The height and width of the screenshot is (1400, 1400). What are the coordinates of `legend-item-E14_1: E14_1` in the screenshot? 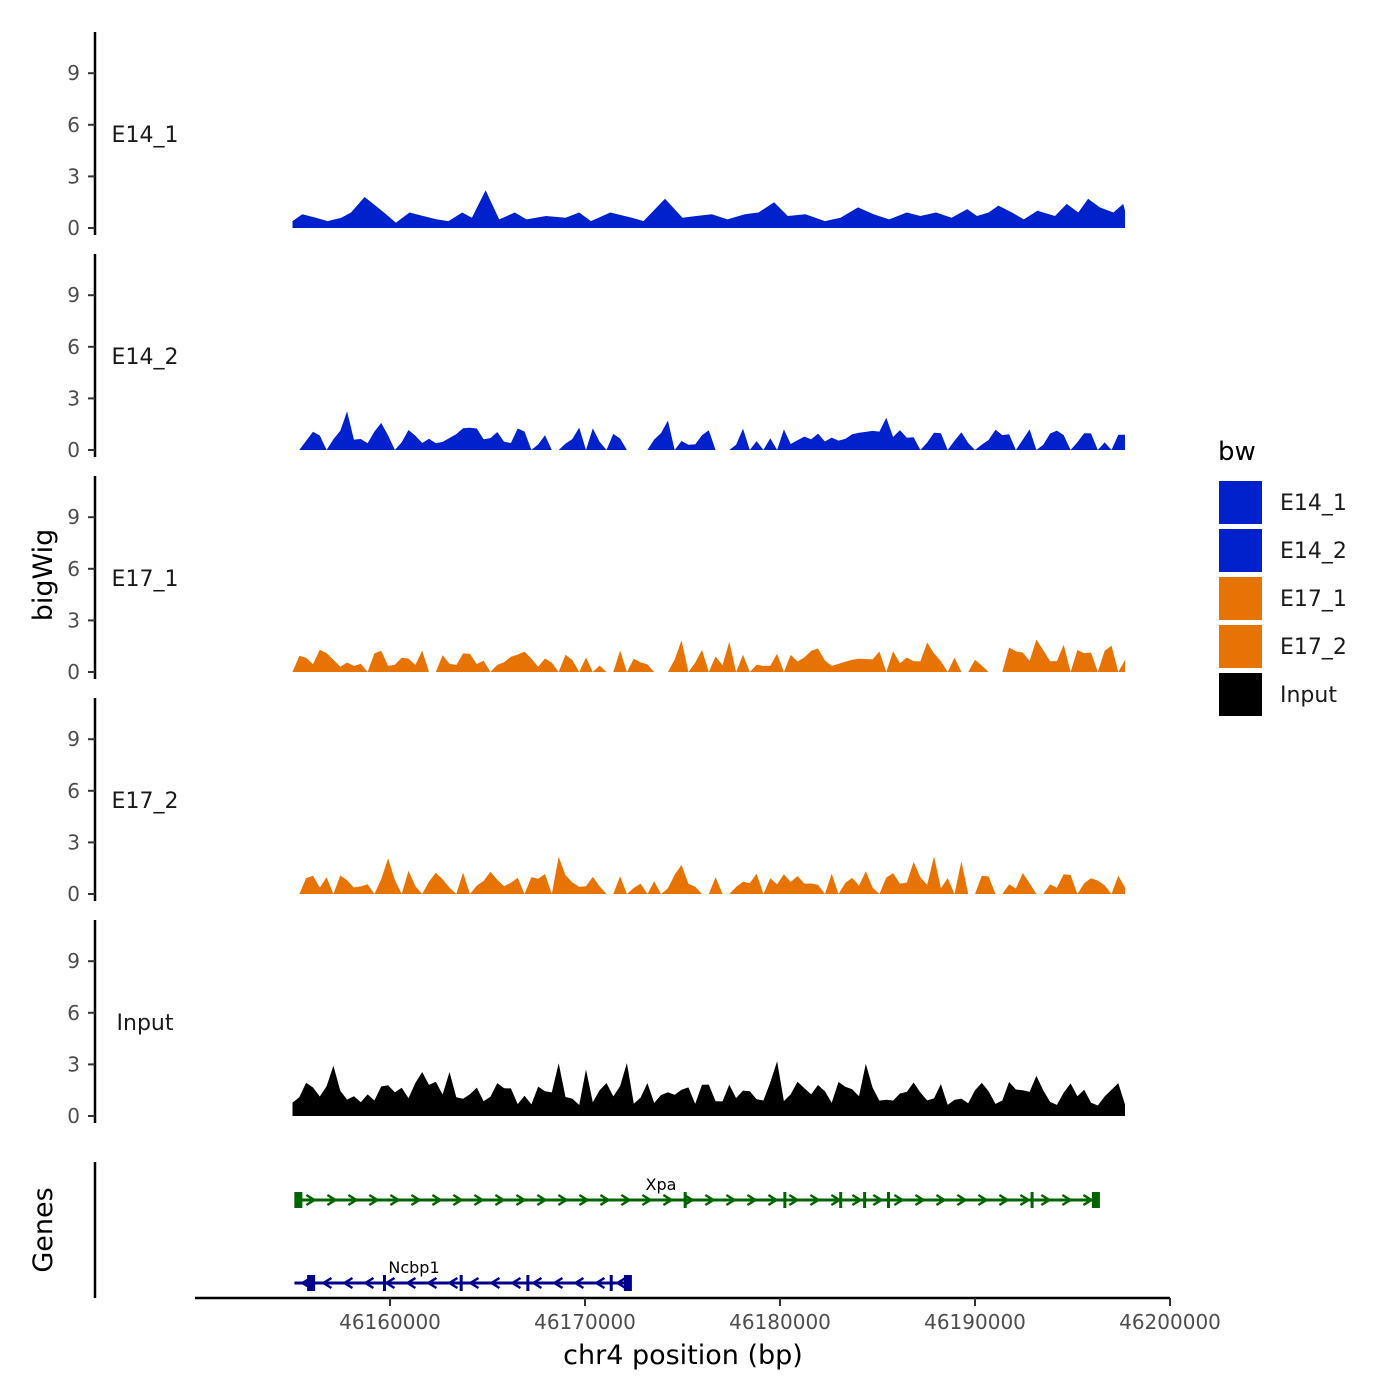 It's located at (1282, 502).